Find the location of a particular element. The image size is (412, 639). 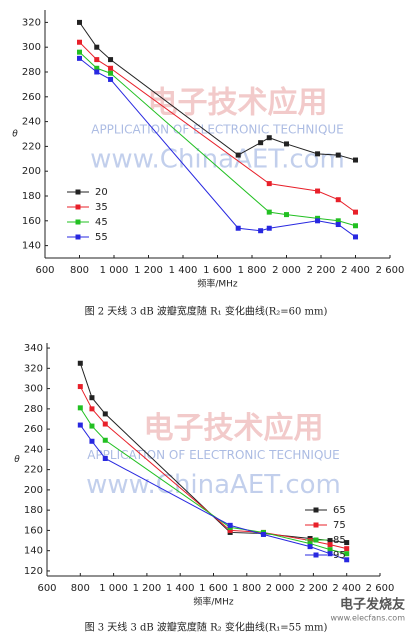

x-tick-label: 1 000 is located at coordinates (113, 588).